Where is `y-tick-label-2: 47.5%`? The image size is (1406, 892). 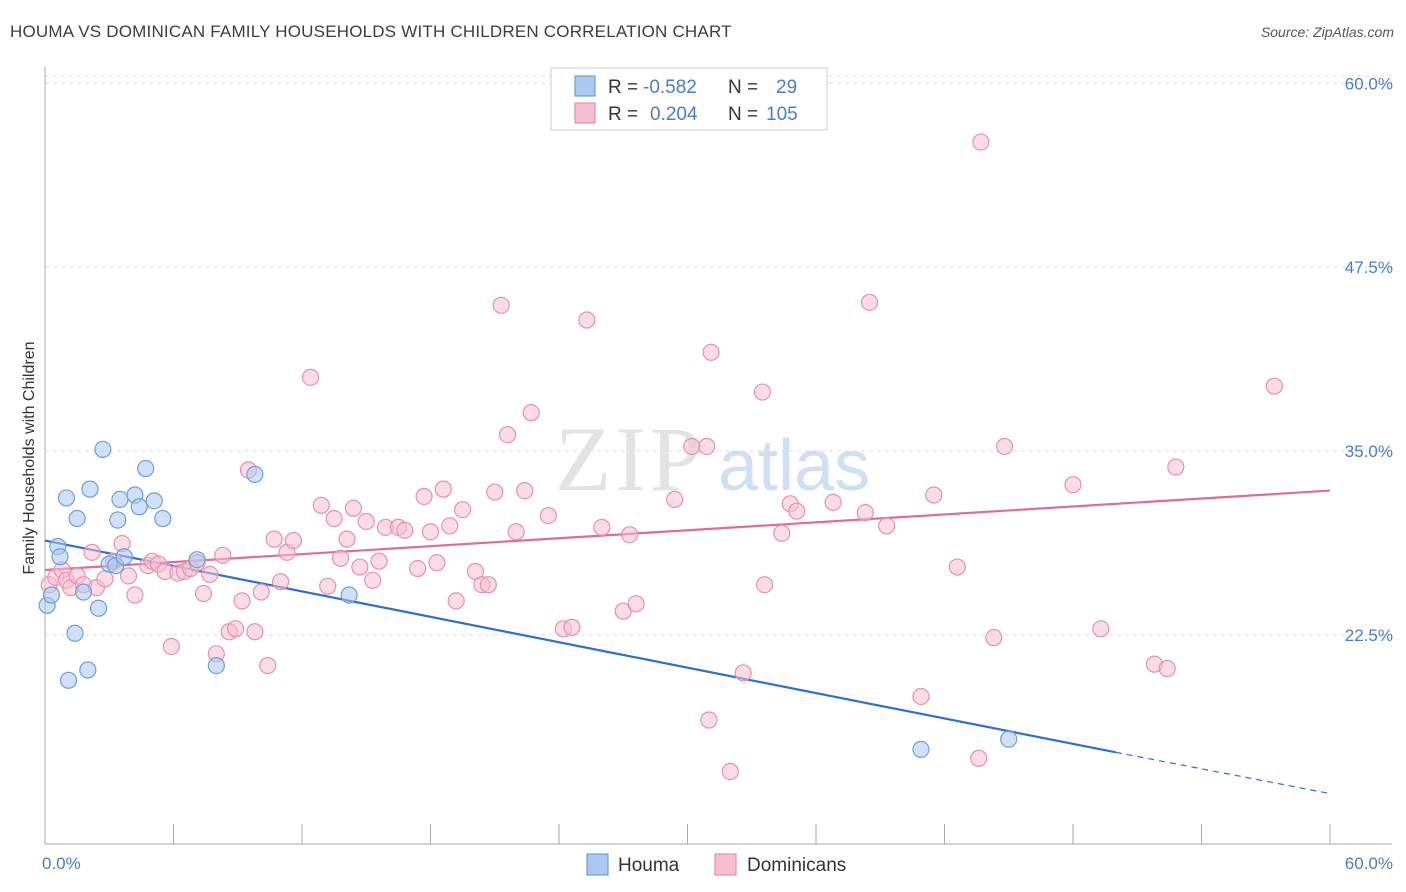
y-tick-label-2: 47.5% is located at coordinates (1369, 267).